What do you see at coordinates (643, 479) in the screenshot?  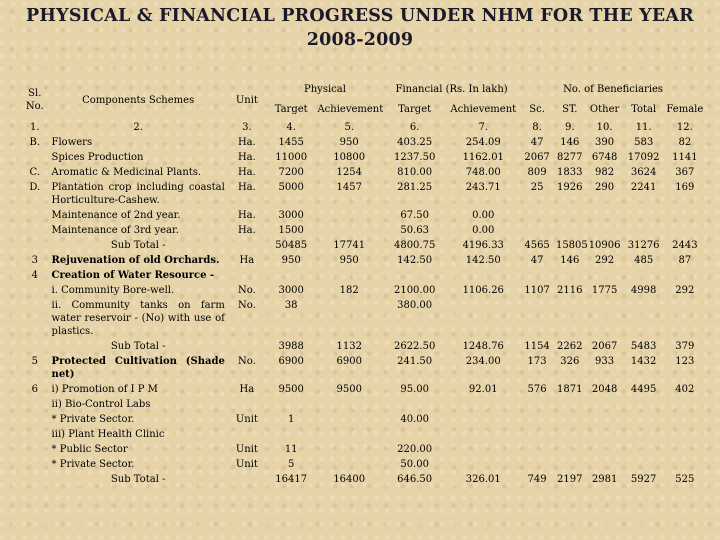 I see `cell-total: 5927` at bounding box center [643, 479].